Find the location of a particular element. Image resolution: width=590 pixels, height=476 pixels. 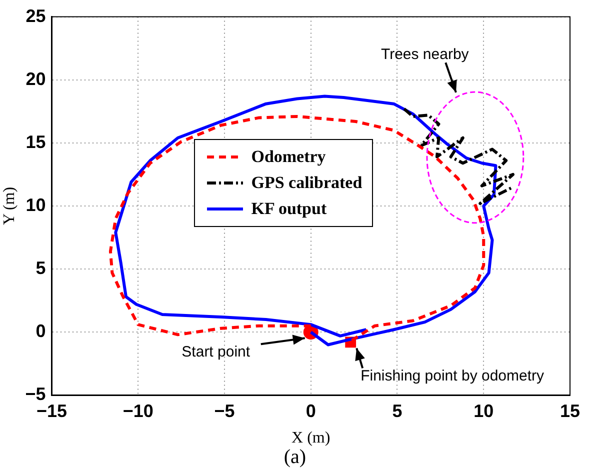

legend-label: KF output is located at coordinates (289, 208).